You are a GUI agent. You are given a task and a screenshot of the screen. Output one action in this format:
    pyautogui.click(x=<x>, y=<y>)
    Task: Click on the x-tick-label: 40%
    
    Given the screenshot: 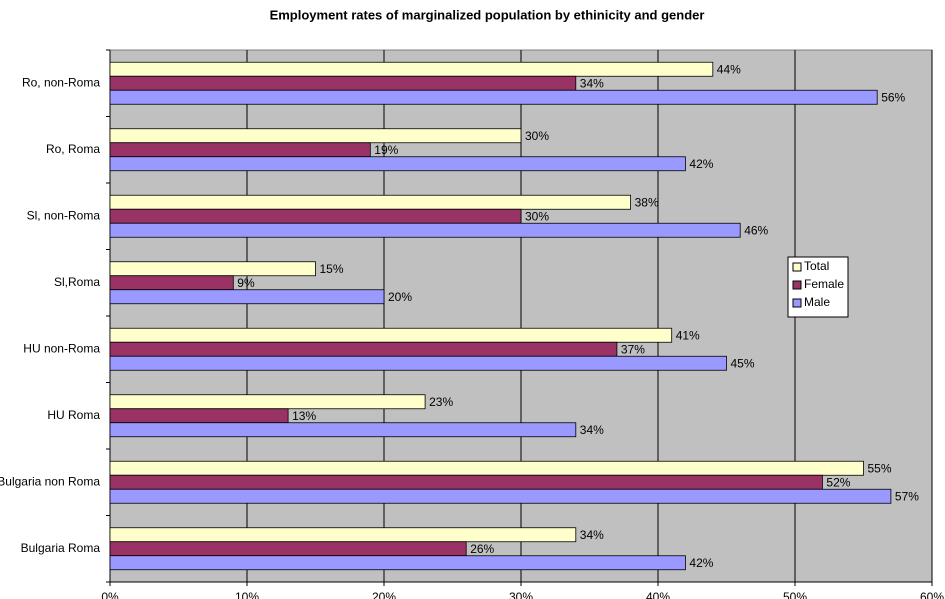 What is the action you would take?
    pyautogui.click(x=658, y=594)
    